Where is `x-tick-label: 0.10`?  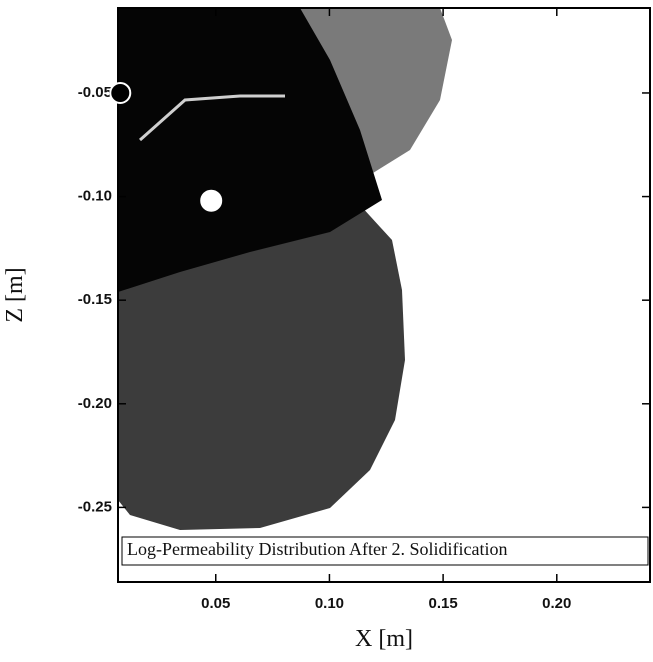
x-tick-label: 0.10 is located at coordinates (329, 603).